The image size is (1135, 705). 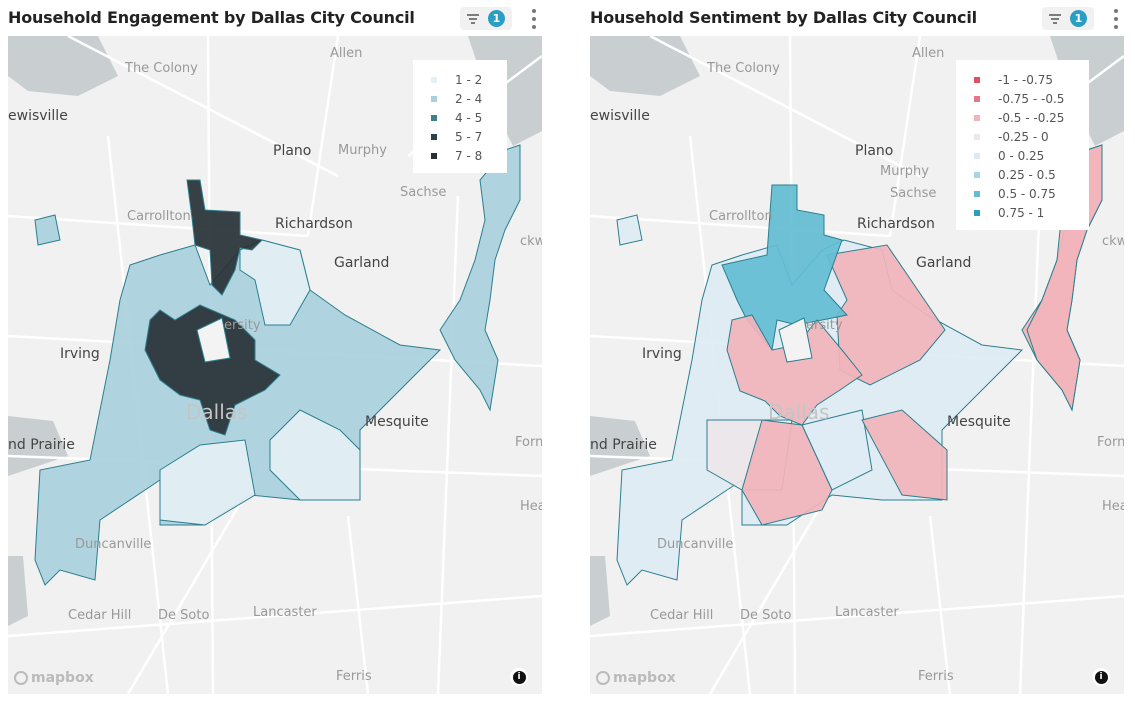 What do you see at coordinates (469, 117) in the screenshot?
I see `legend-label: 4 - 5` at bounding box center [469, 117].